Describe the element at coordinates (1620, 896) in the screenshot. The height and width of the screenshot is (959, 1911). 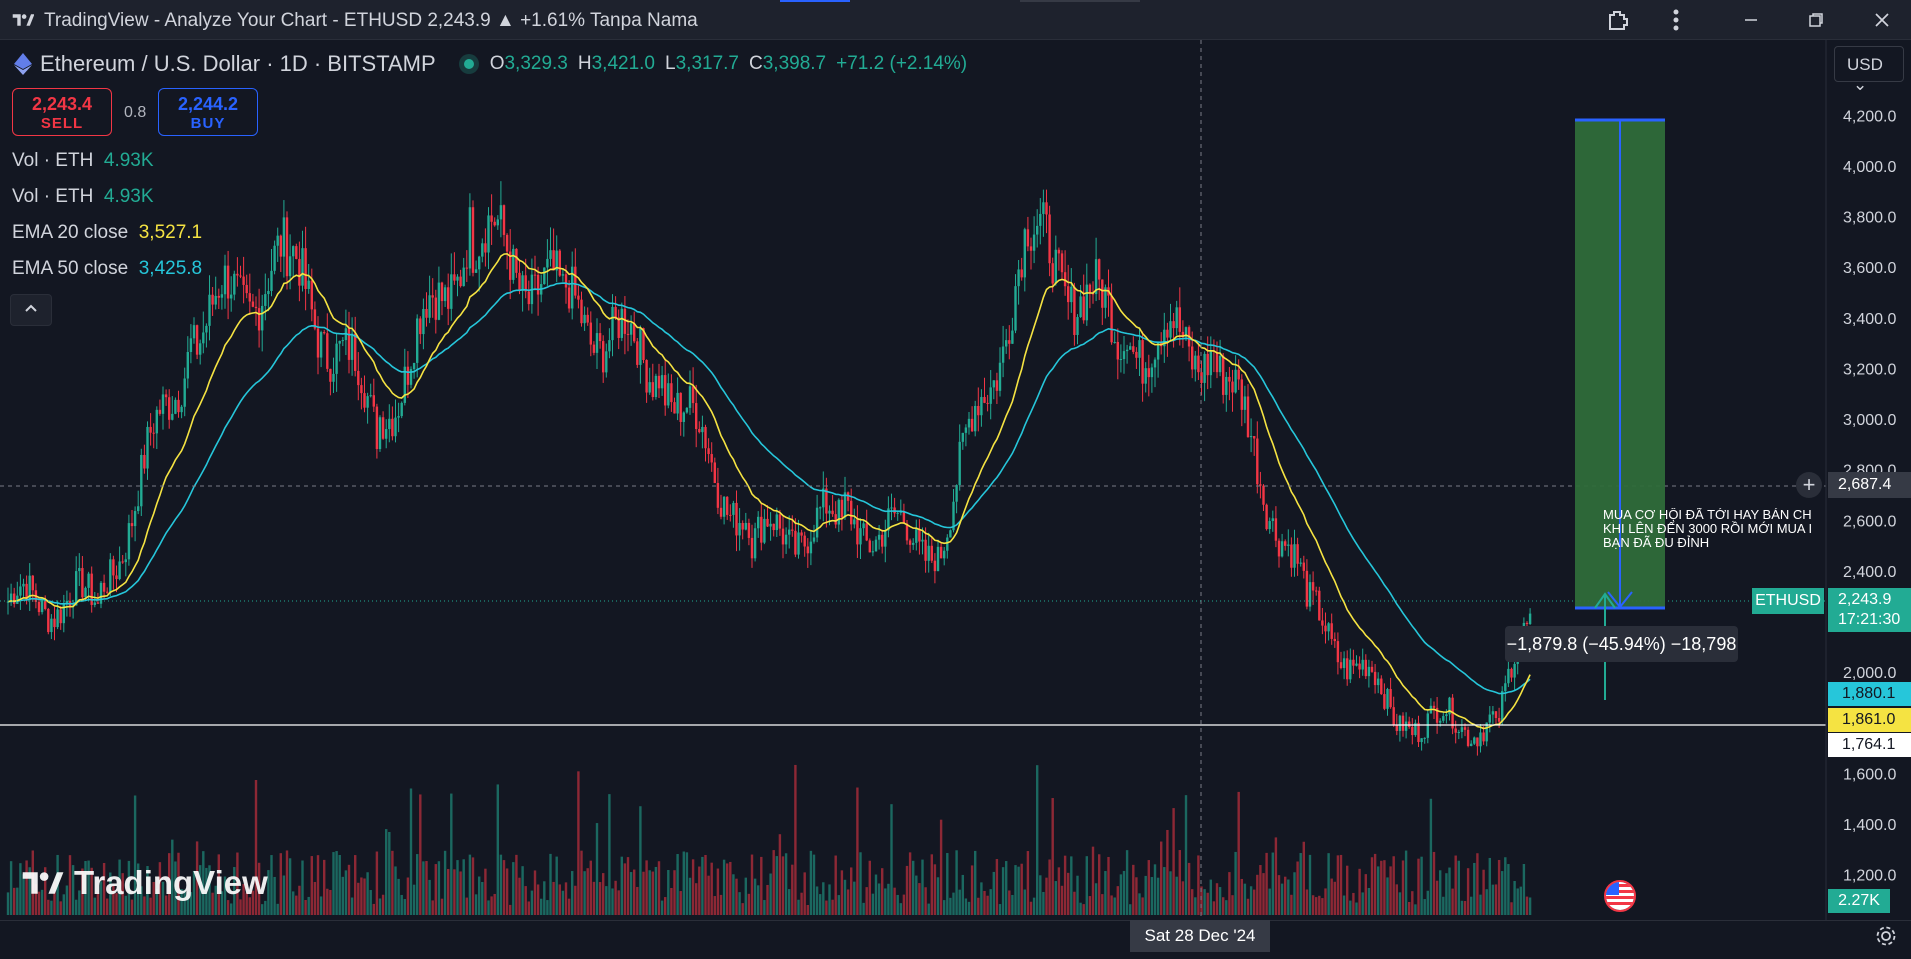
I see `us-flag-icon` at that location.